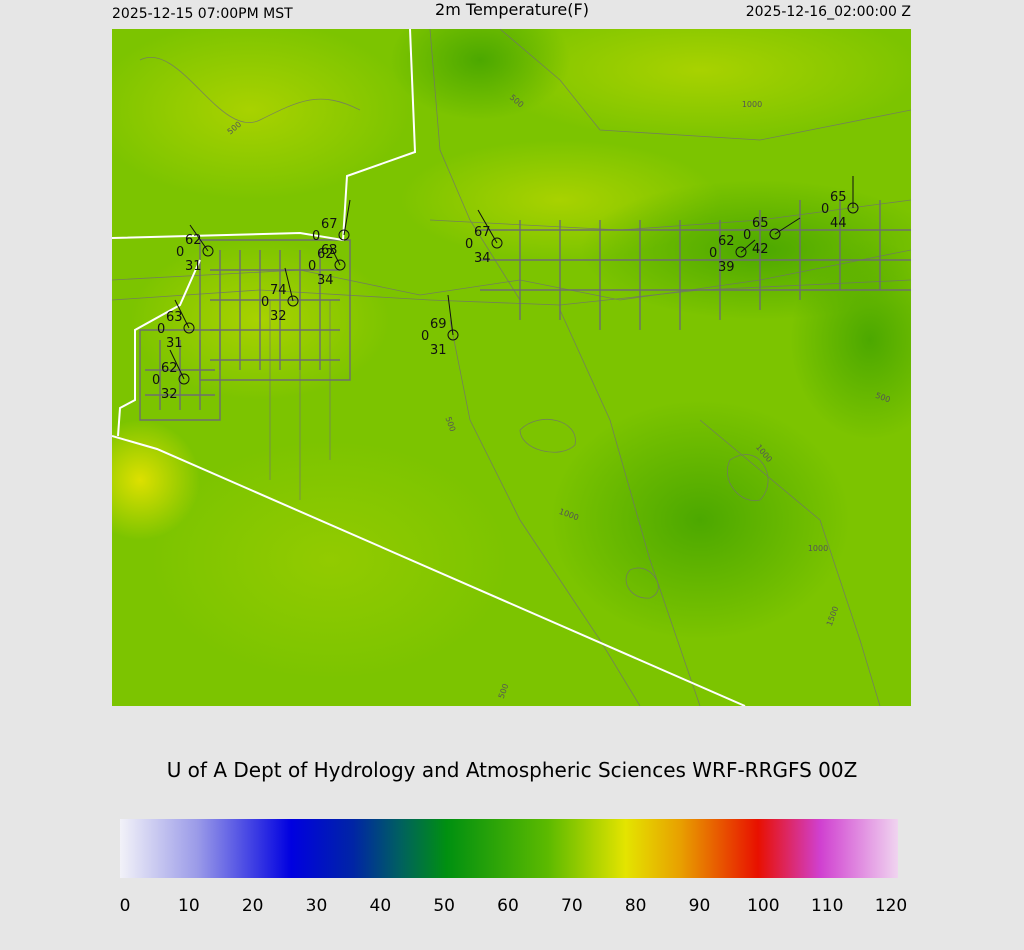 The height and width of the screenshot is (950, 1024). Describe the element at coordinates (202, 14) in the screenshot. I see `valid-time-local: 2025-12-15 07:00PM MST` at that location.